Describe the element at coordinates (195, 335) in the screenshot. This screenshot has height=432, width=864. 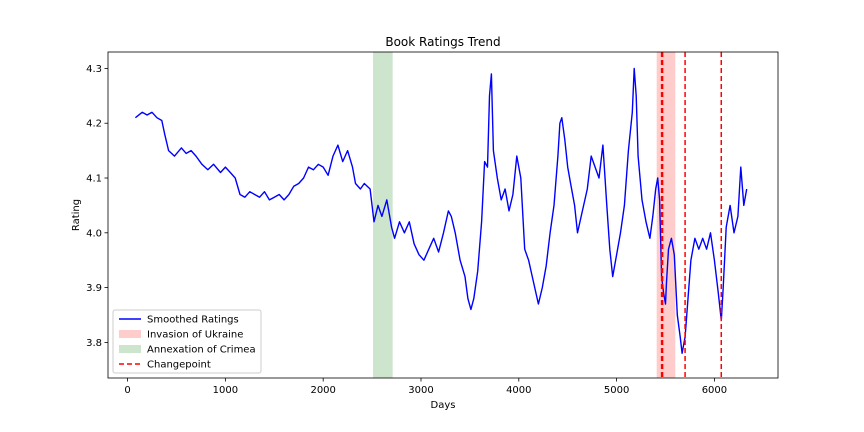
I see `legend-label-invasion-of-ukraine: Invasion of Ukraine` at that location.